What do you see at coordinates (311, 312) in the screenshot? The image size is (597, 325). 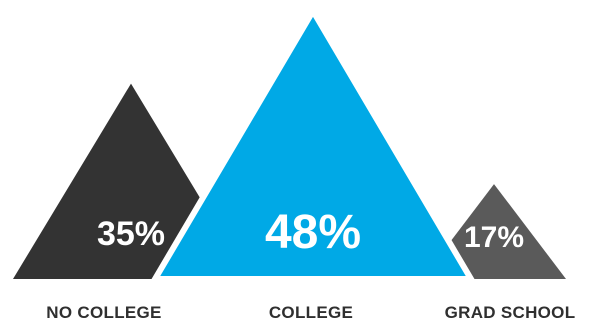 I see `category-label-college: COLLEGE` at bounding box center [311, 312].